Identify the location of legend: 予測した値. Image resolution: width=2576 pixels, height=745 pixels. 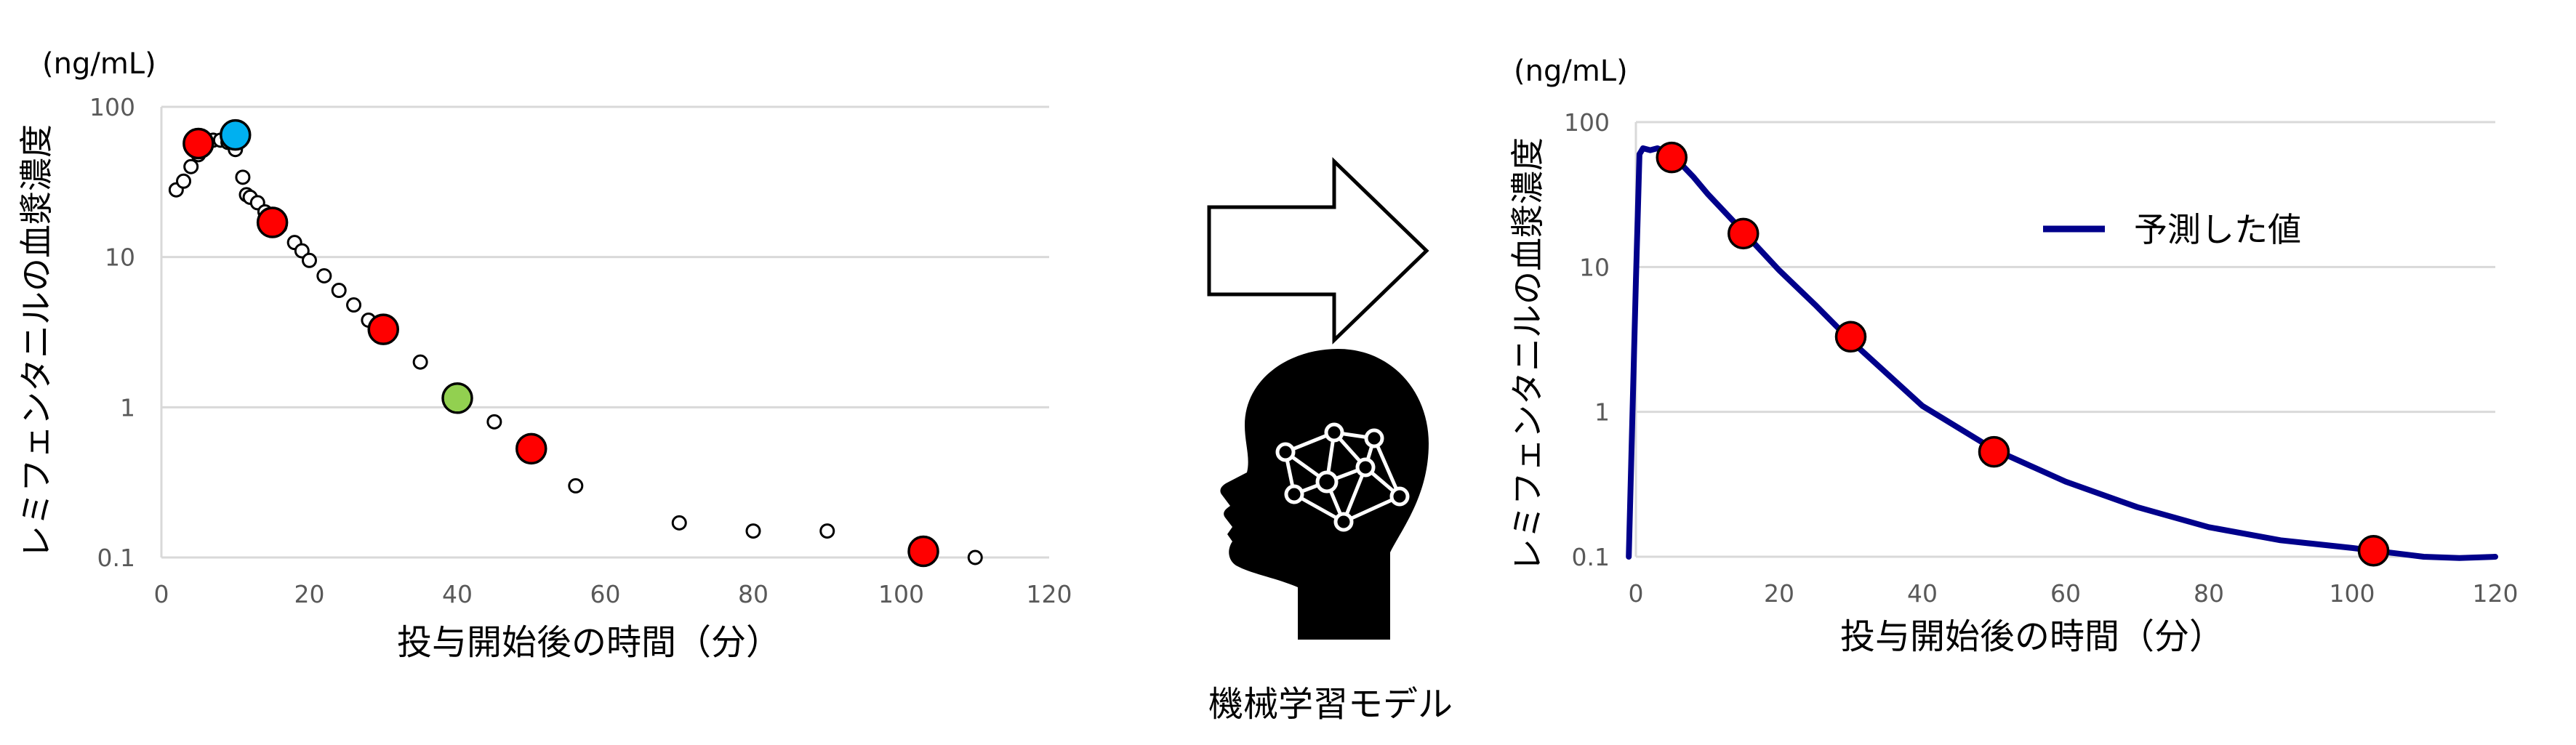
(2172, 229).